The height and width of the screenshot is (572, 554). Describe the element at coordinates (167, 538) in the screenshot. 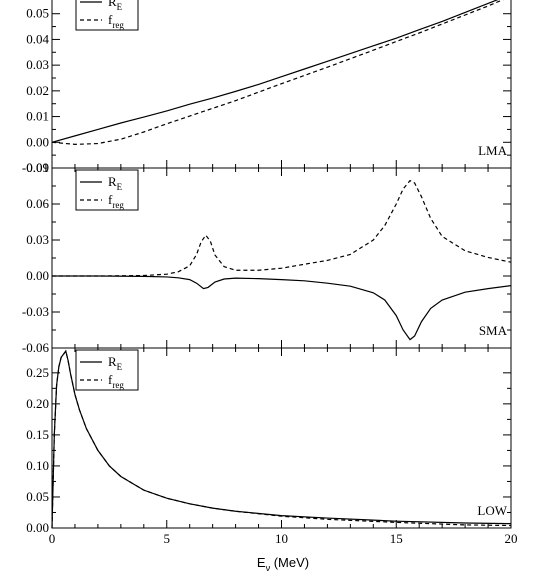

I see `x-tick-label: 5` at that location.